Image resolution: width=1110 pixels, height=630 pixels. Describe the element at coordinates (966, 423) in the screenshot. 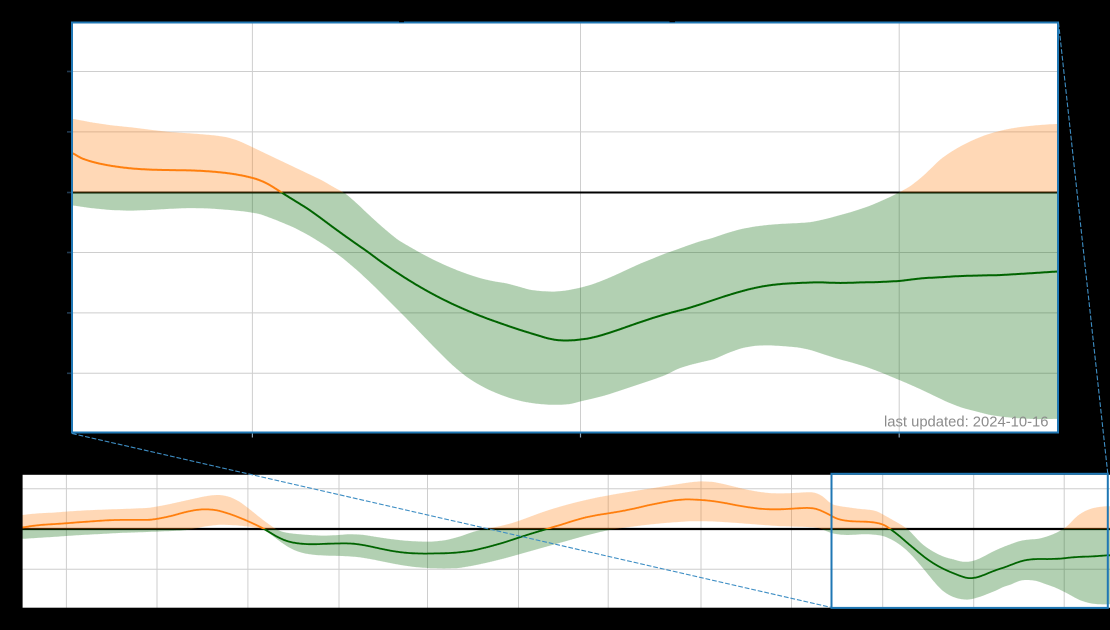

I see `svg-text: last updated: 2024-10-16` at that location.